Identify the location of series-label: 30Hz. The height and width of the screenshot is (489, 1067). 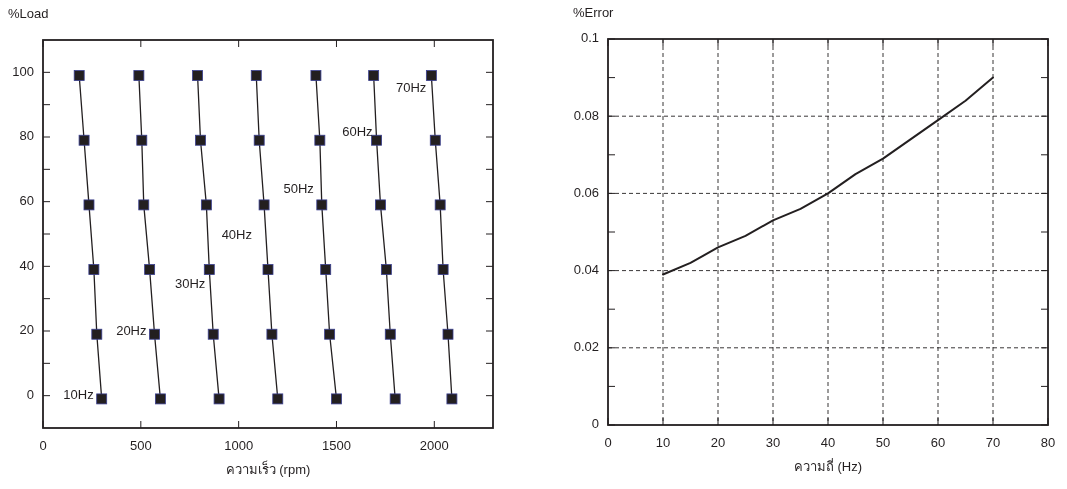
(190, 283).